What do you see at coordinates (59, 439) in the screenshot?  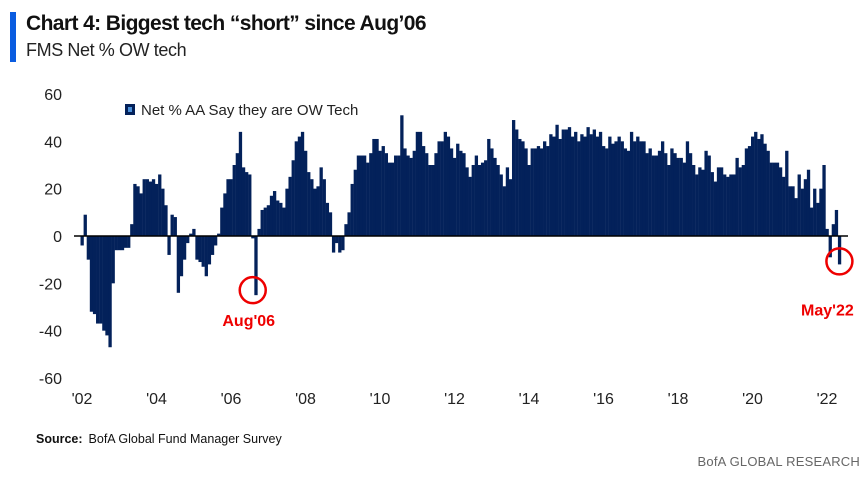 I see `source-label: Source:` at bounding box center [59, 439].